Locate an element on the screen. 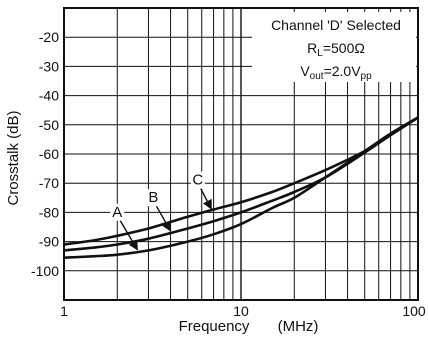 This screenshot has width=429, height=339. y-tick-label: -20 is located at coordinates (49, 37).